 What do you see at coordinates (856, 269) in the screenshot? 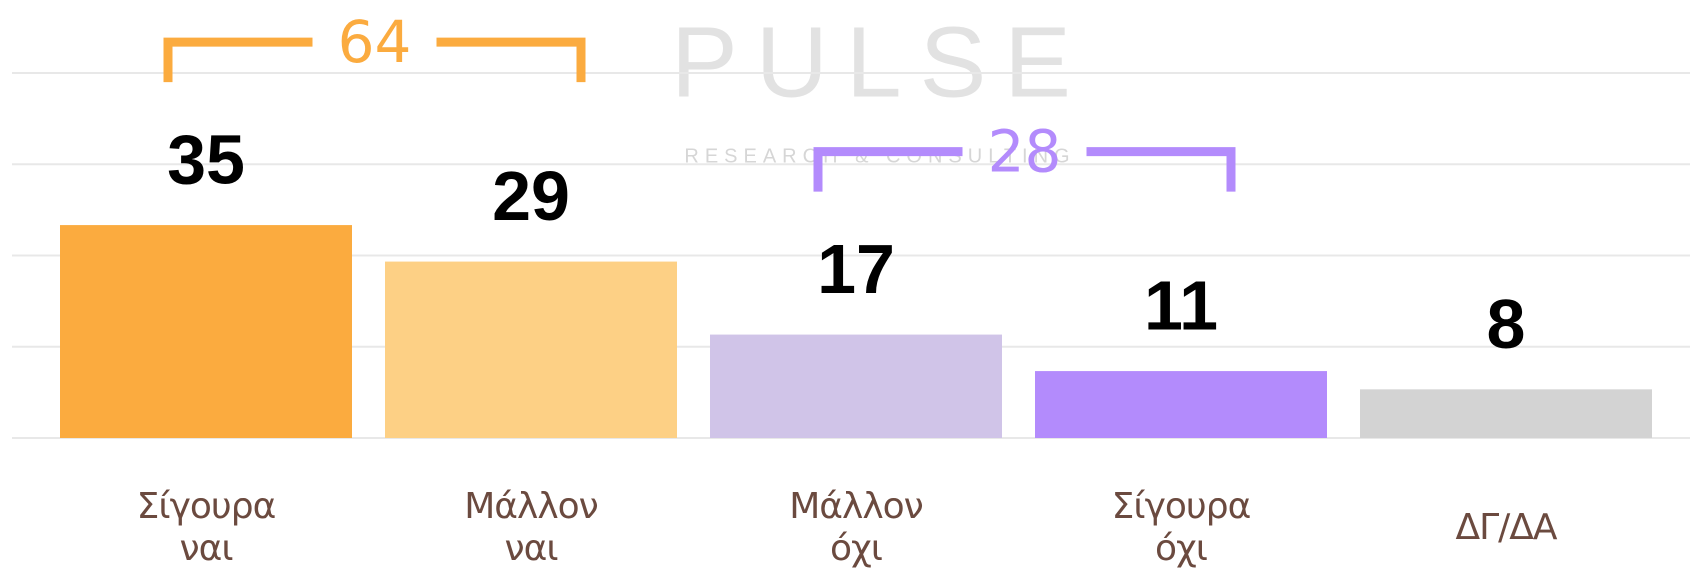
I see `value-label: 17` at bounding box center [856, 269].